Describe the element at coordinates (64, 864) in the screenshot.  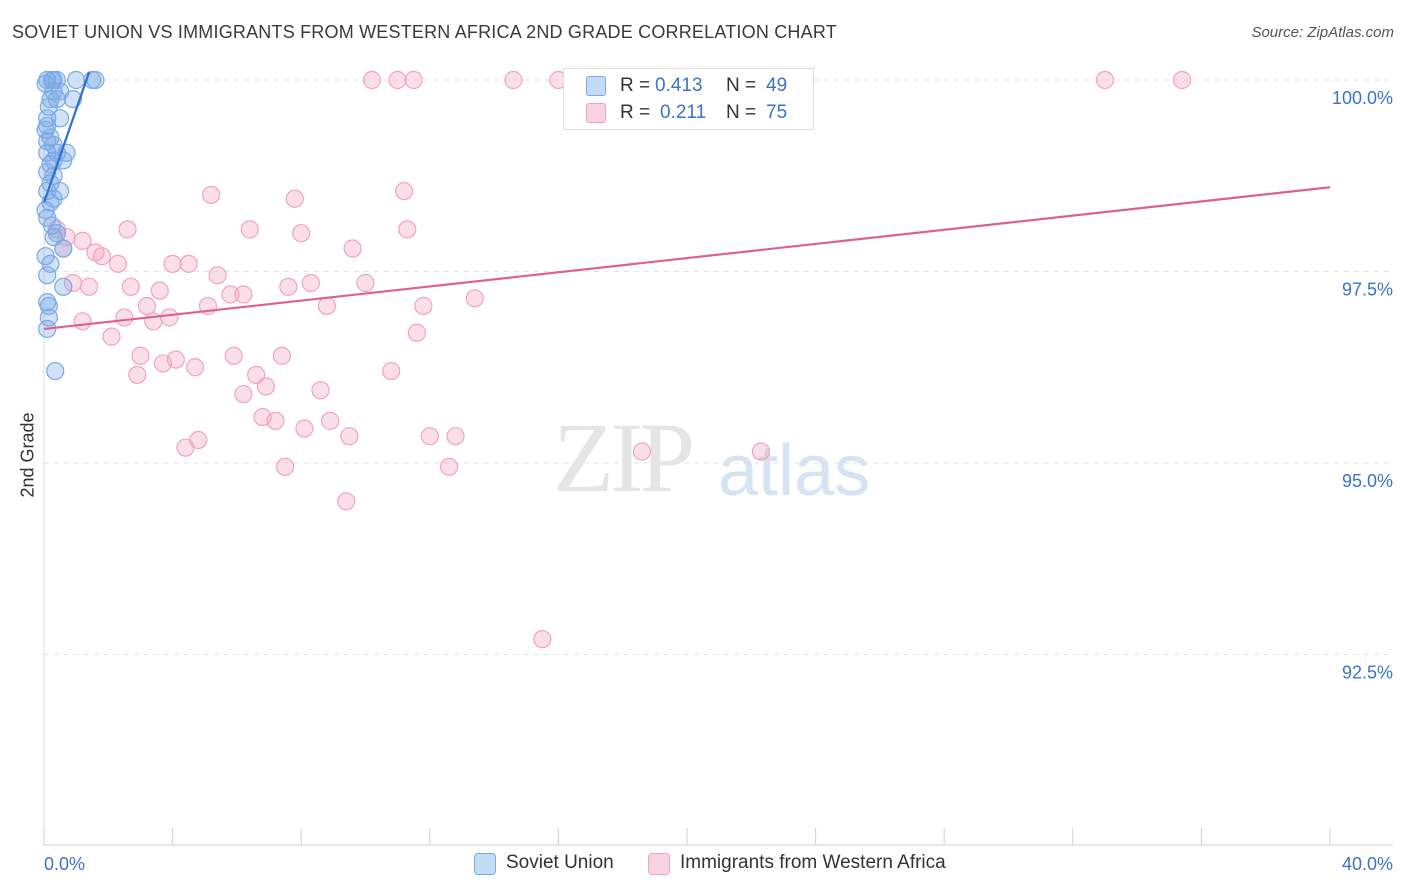
I see `x-tick-label: 0.0%` at that location.